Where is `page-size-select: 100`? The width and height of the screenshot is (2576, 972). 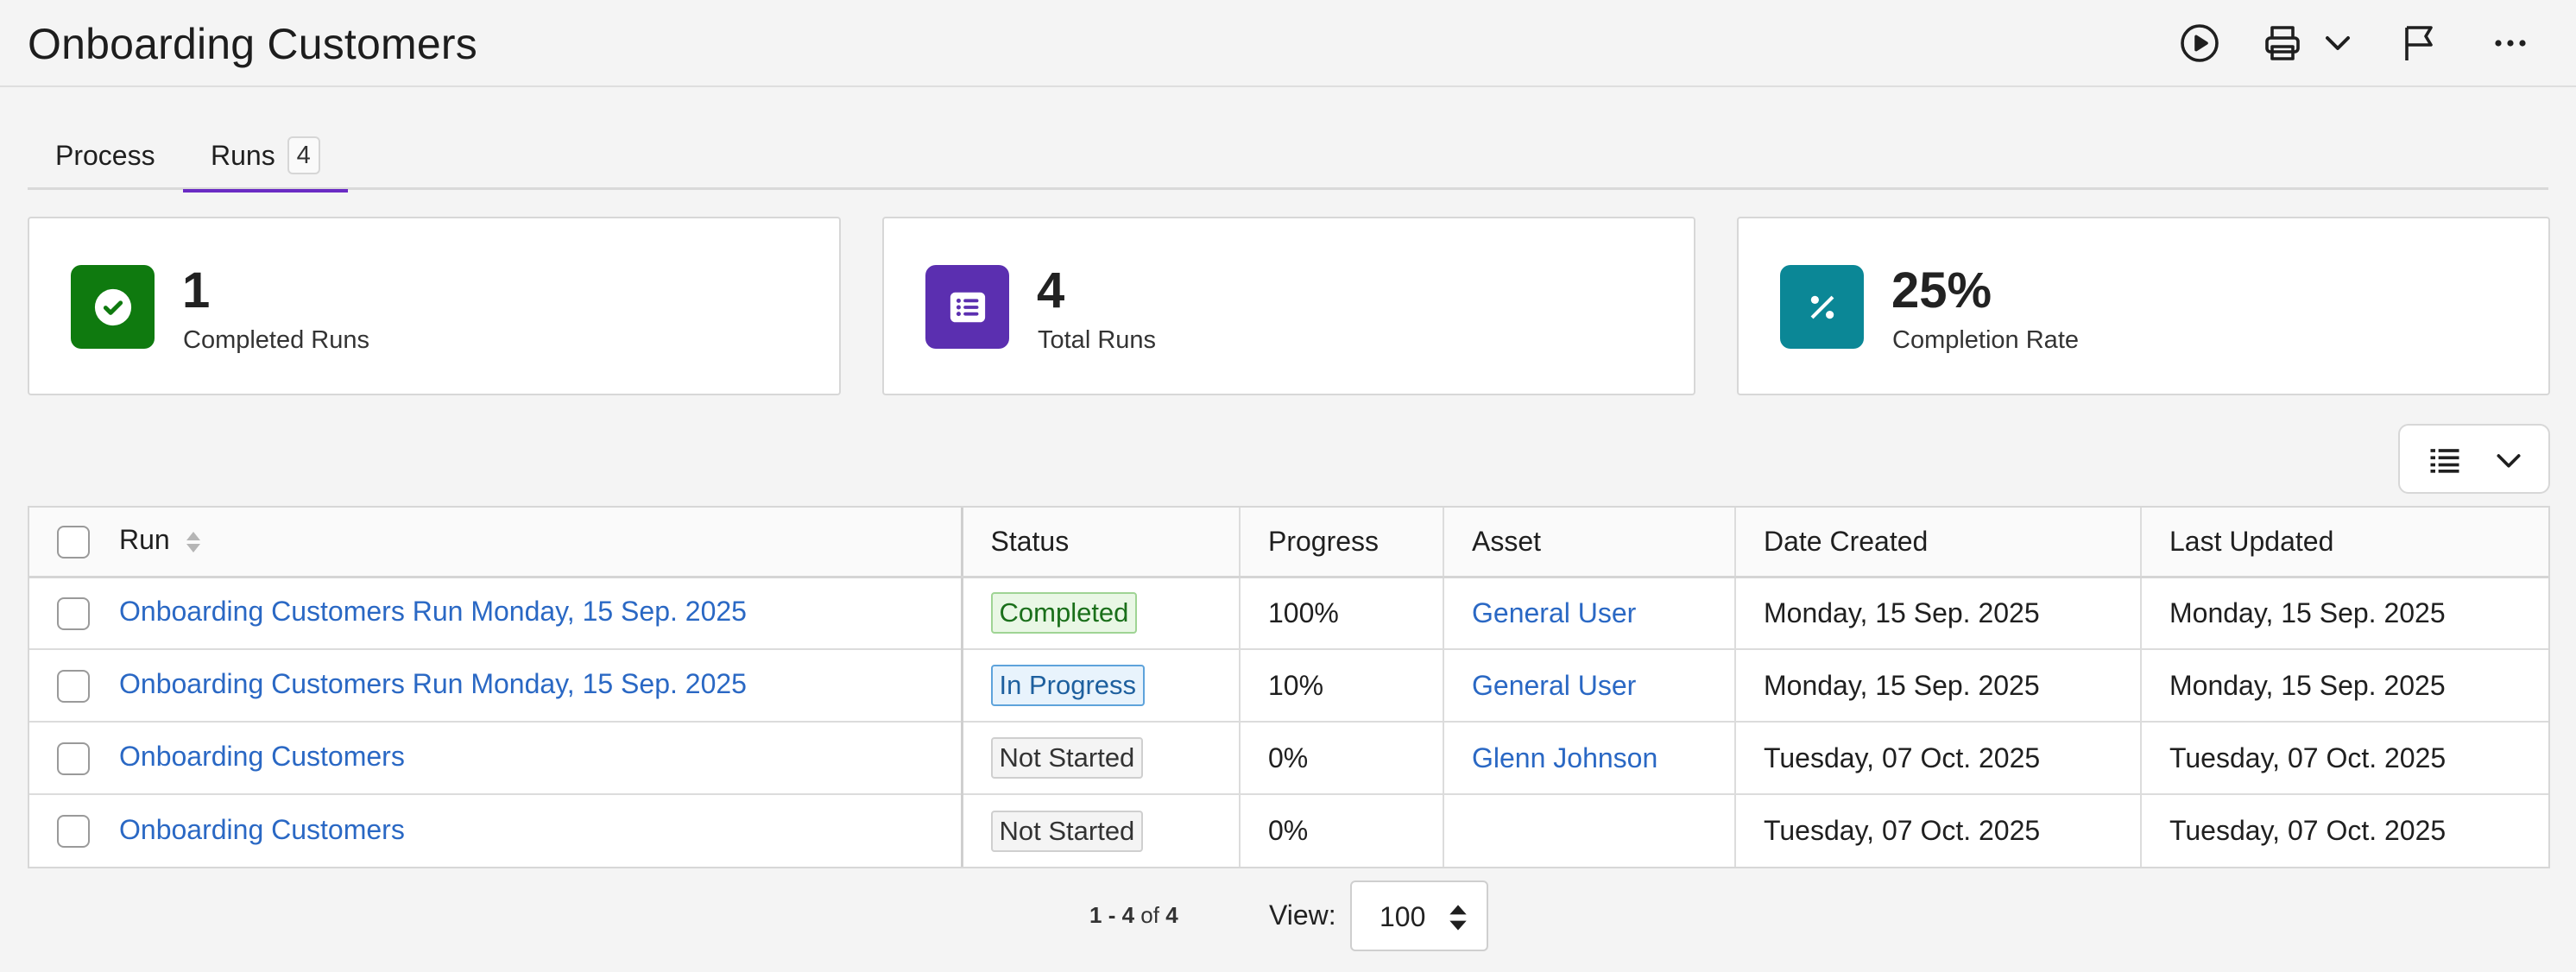
page-size-select: 100 is located at coordinates (1419, 915).